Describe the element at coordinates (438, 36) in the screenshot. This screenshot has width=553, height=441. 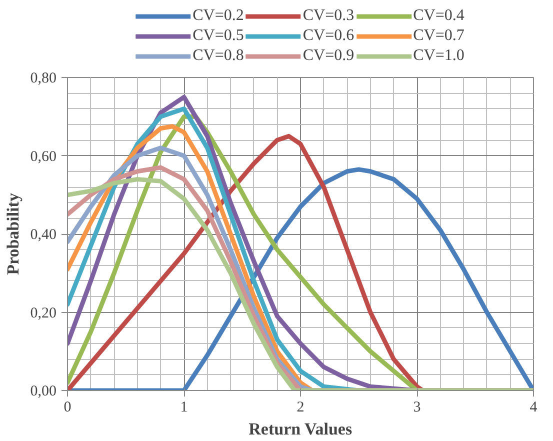
I see `legend-label: CV=0.7` at that location.